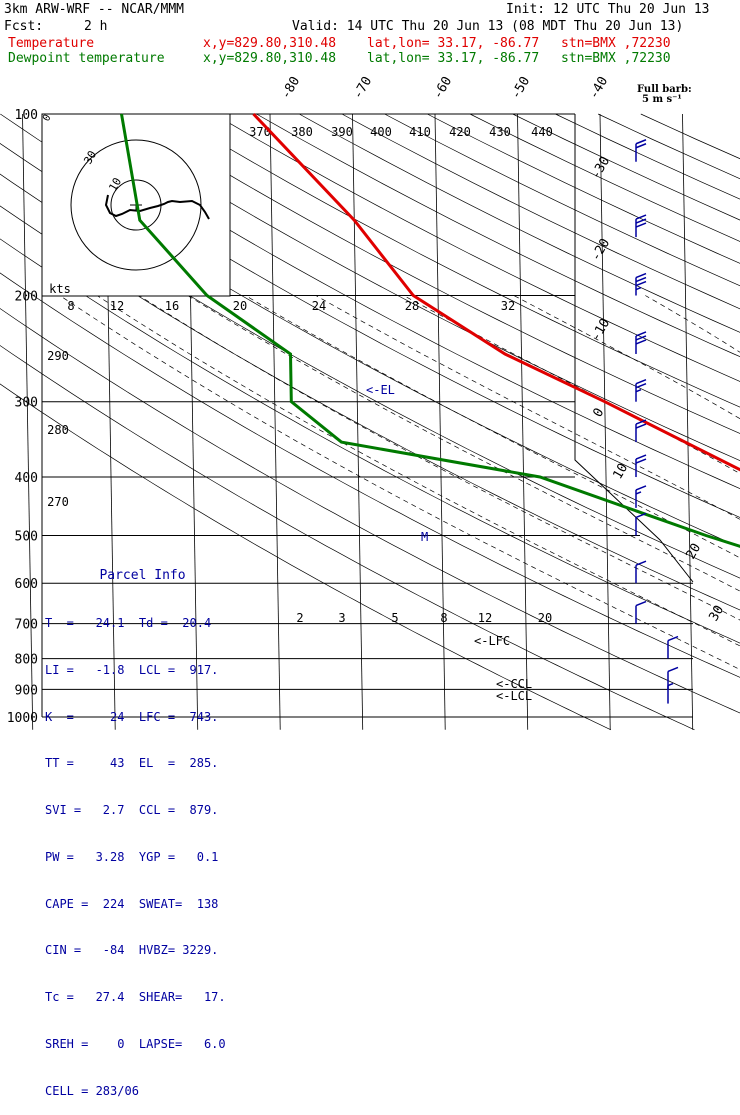 This screenshot has width=740, height=1115. Describe the element at coordinates (86, 59) in the screenshot. I see `dewpoint-legend: Dewpoint temperature` at that location.